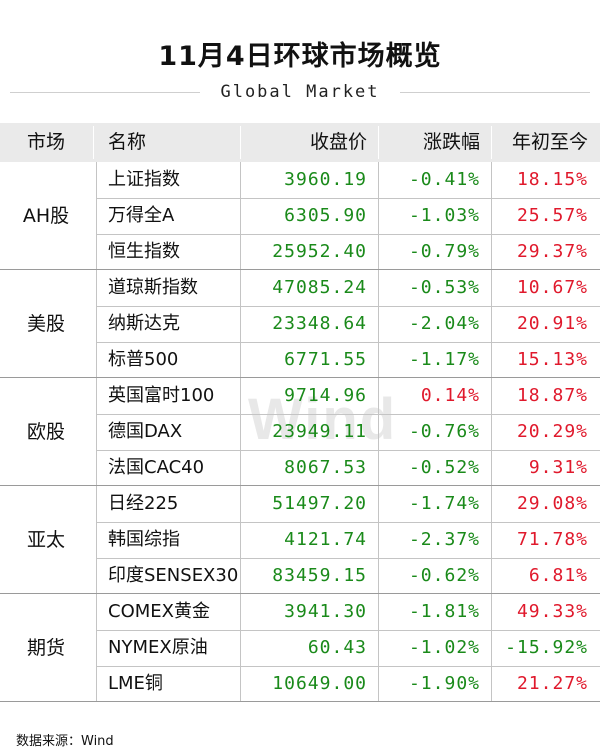 This screenshot has height=756, width=600. What do you see at coordinates (549, 142) in the screenshot?
I see `header-ytd: 年初至今` at bounding box center [549, 142].